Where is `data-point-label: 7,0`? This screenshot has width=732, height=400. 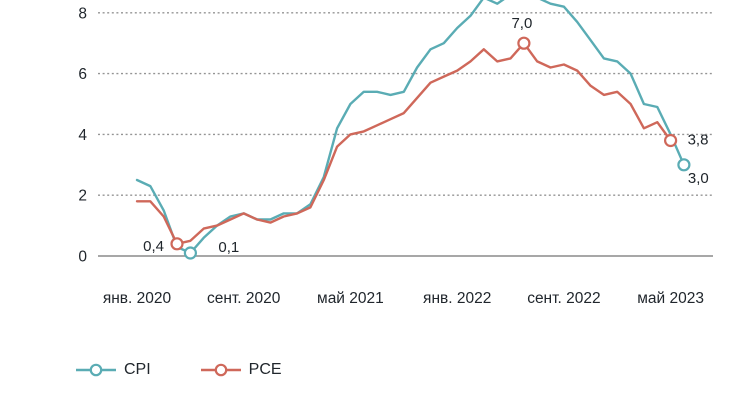
data-point-label: 7,0 is located at coordinates (521, 23).